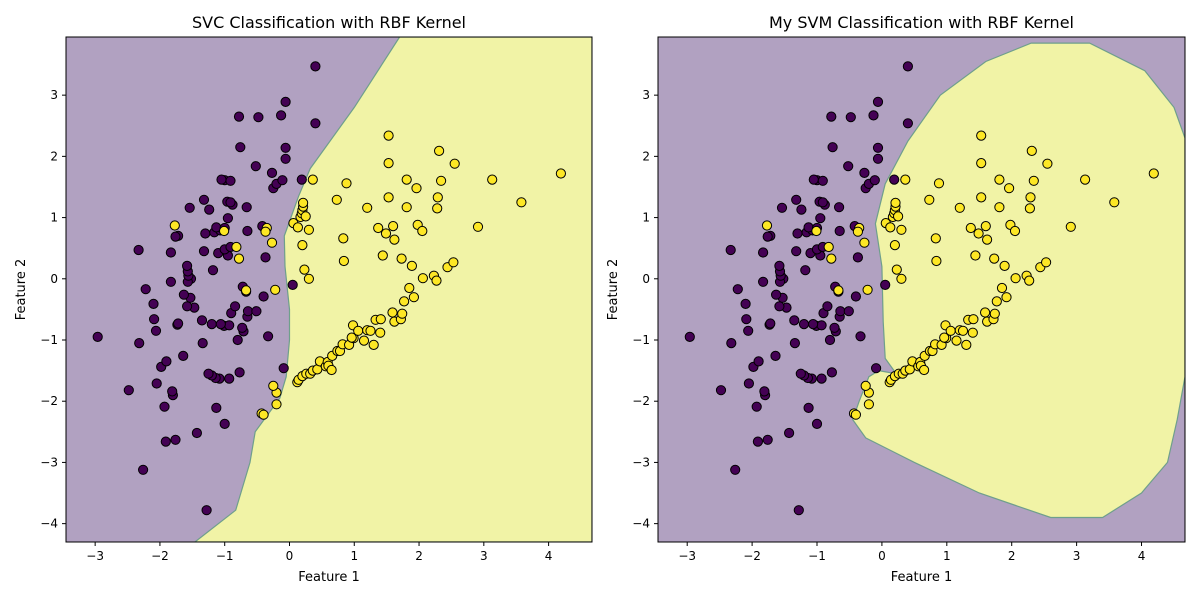 This screenshot has height=600, width=1200. What do you see at coordinates (1077, 556) in the screenshot?
I see `x-tick-label: 3` at bounding box center [1077, 556].